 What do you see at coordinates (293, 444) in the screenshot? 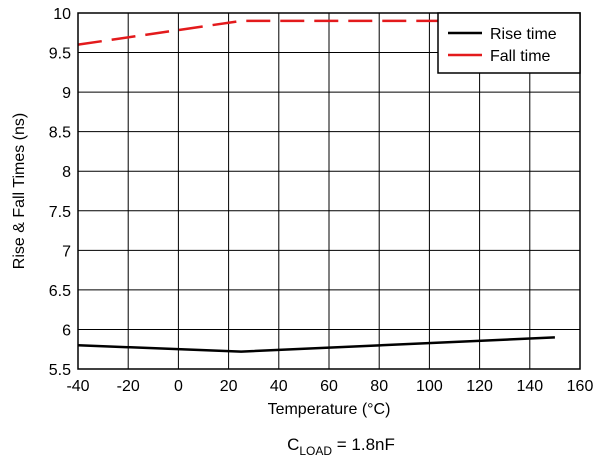
I see `load-condition-prefix: C` at bounding box center [293, 444].